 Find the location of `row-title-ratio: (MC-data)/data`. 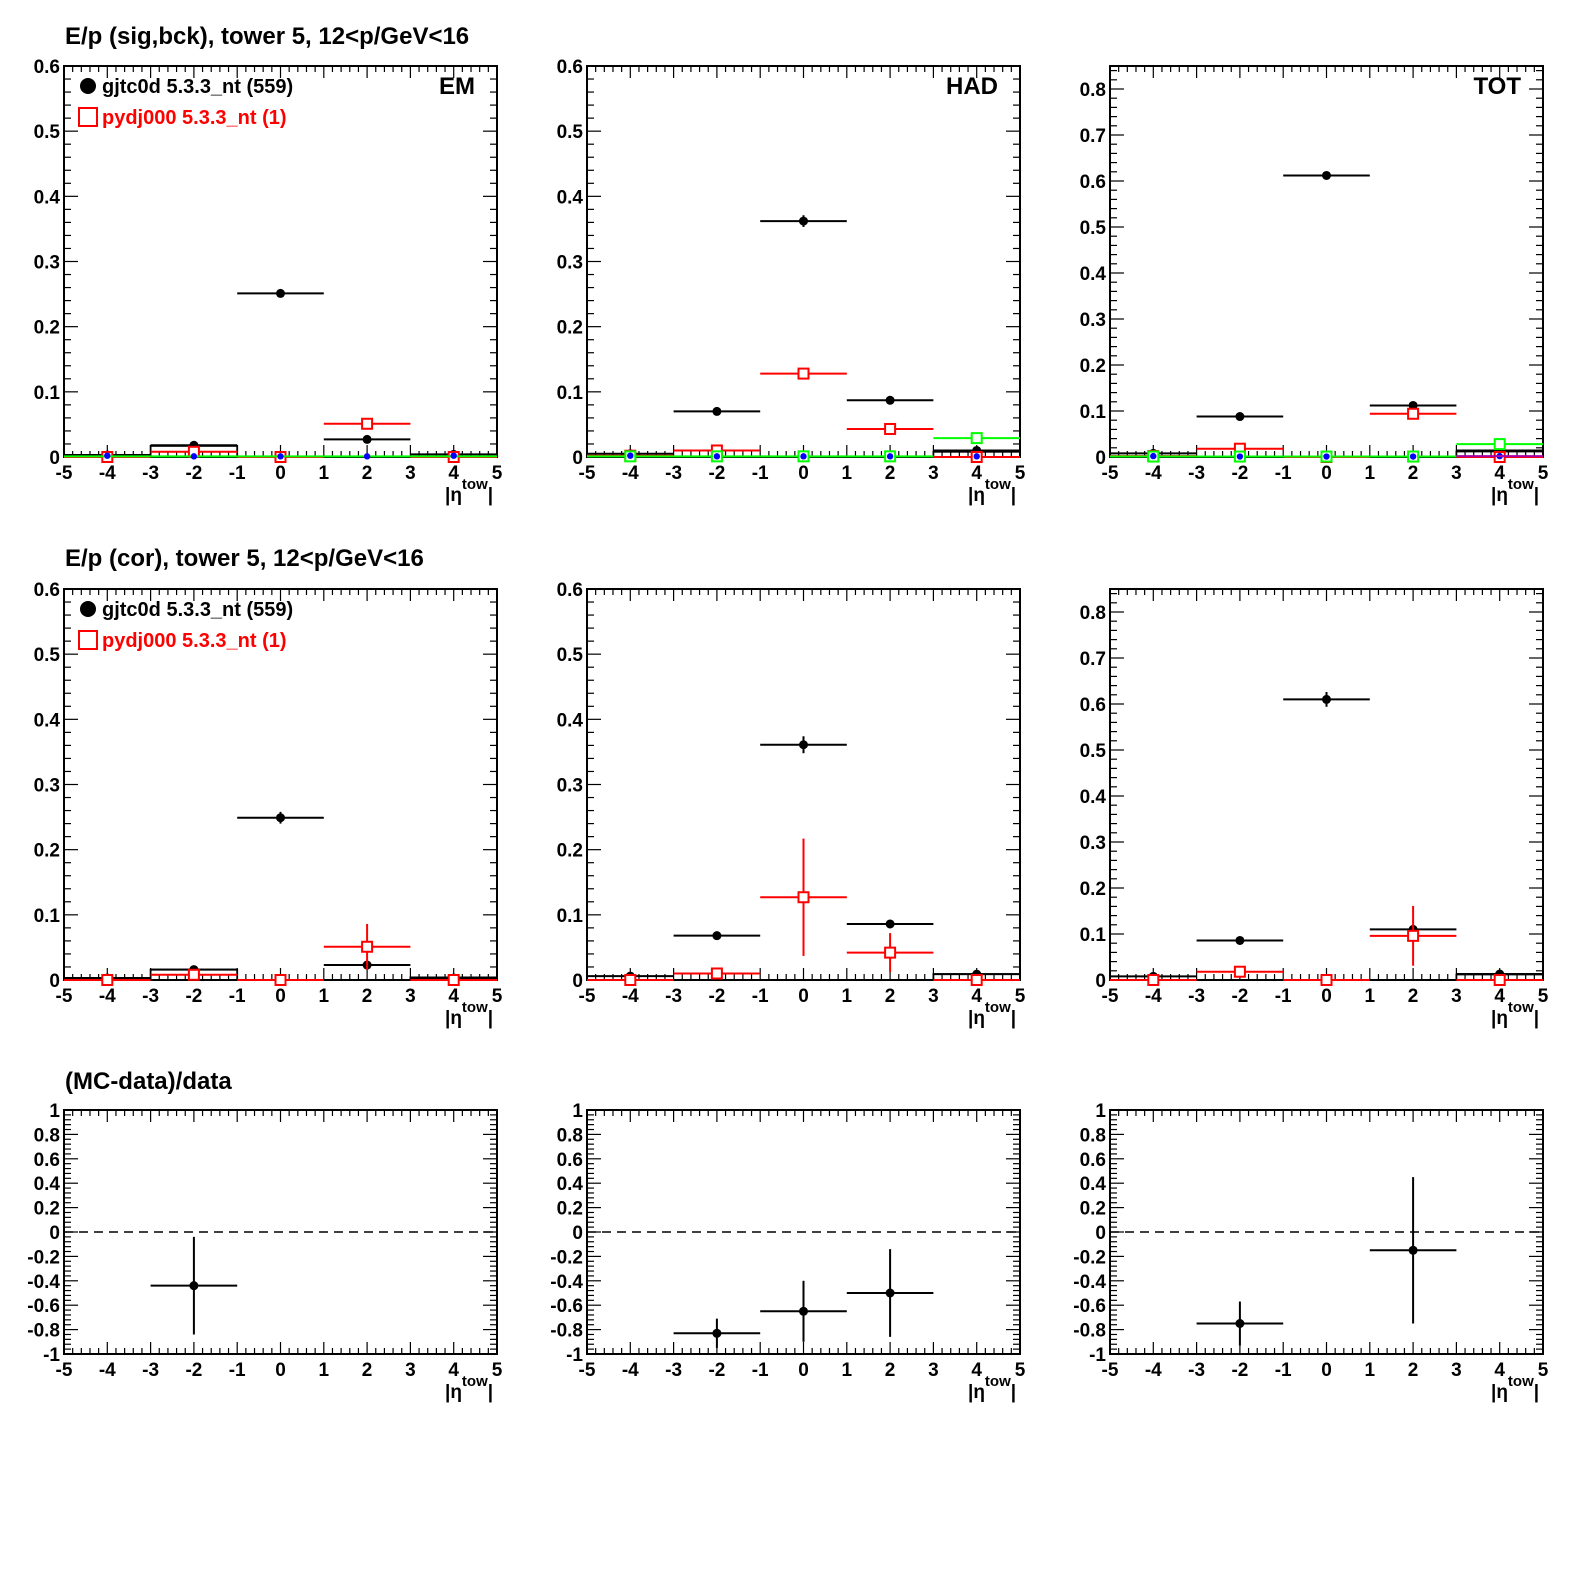

row-title-ratio: (MC-data)/data is located at coordinates (148, 1081).